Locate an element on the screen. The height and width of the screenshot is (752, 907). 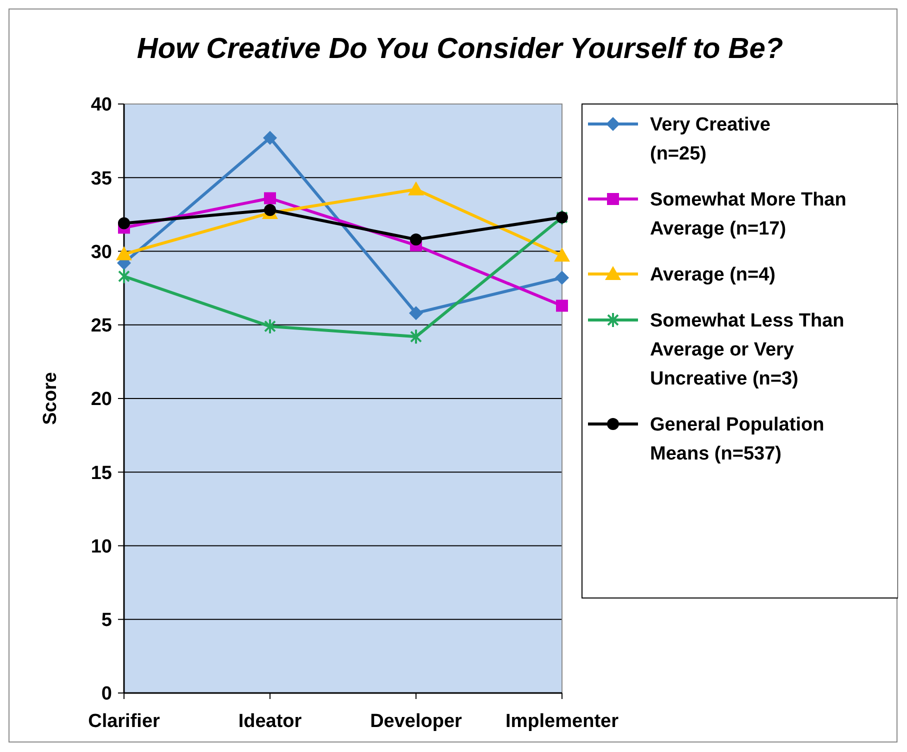
y-tick-label: 0 is located at coordinates (106, 694).